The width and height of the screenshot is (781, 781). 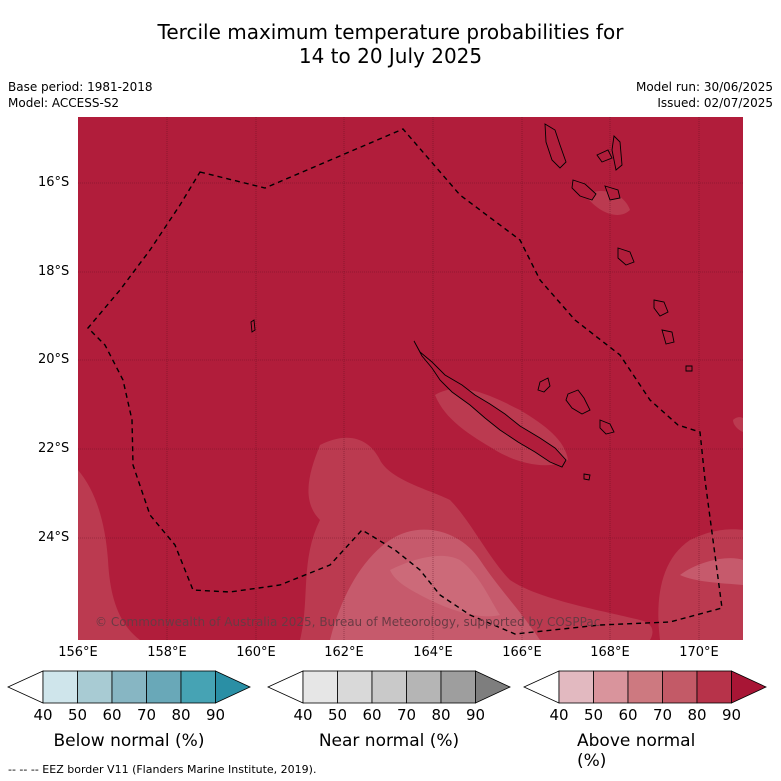 I want to click on colorbar-below-min, so click(x=25, y=687).